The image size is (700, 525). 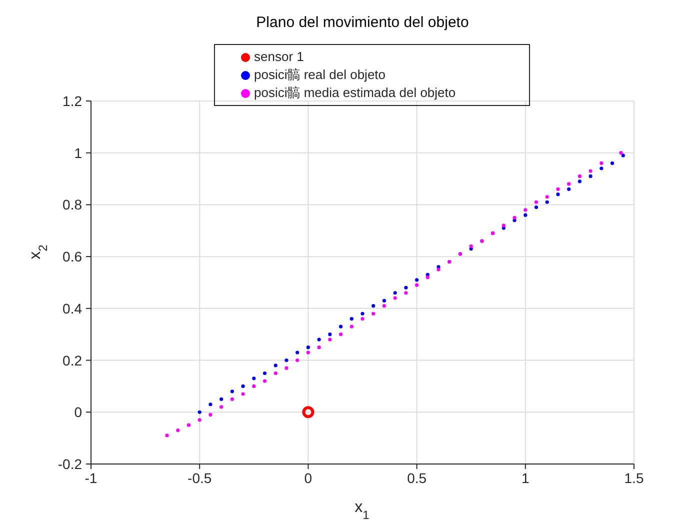 What do you see at coordinates (78, 152) in the screenshot?
I see `y-tick-label: 1` at bounding box center [78, 152].